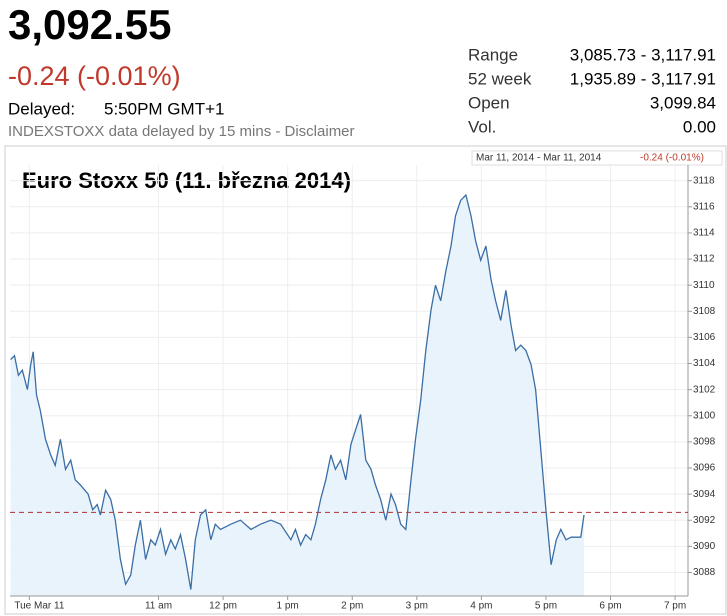 Image resolution: width=727 pixels, height=616 pixels. Describe the element at coordinates (704, 520) in the screenshot. I see `y-tick-label: 3092` at that location.